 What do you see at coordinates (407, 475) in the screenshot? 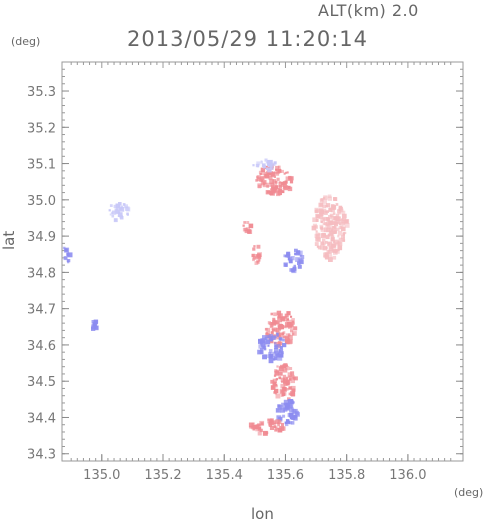
I see `x-tick-label: 136.0` at bounding box center [407, 475].